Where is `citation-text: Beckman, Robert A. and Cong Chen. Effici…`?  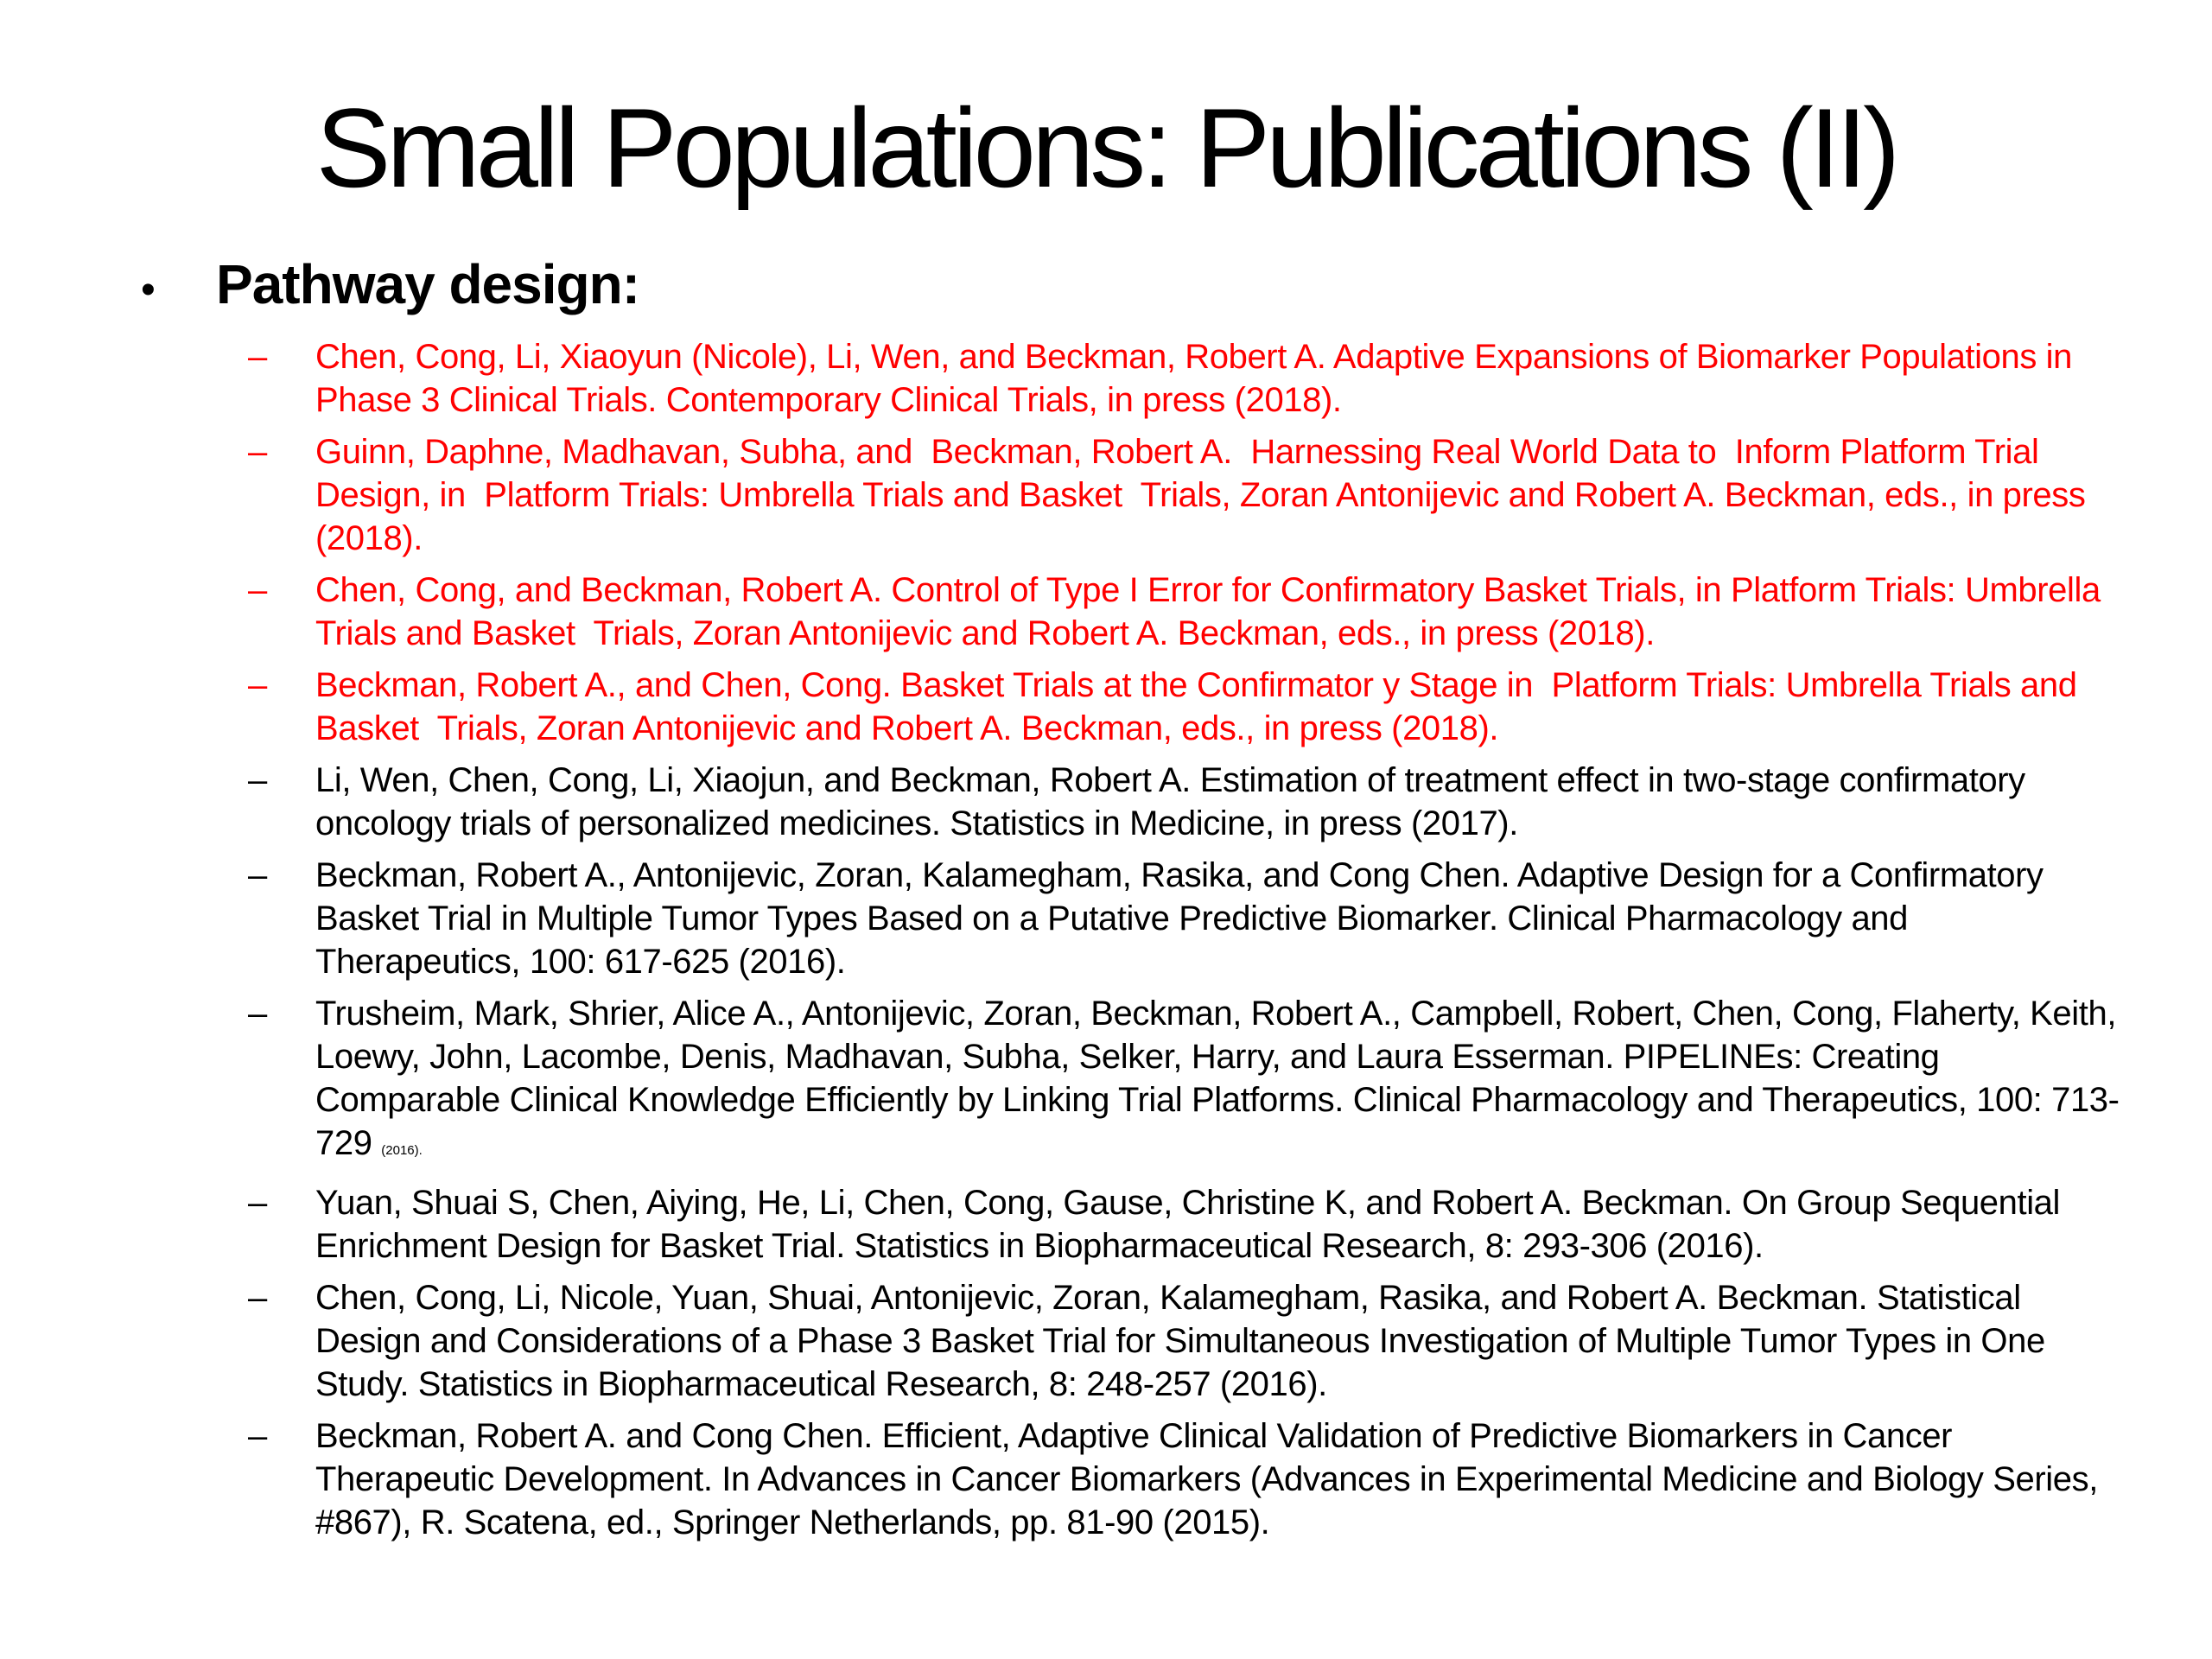 citation-text: Beckman, Robert A. and Cong Chen. Effici… is located at coordinates (1211, 1479).